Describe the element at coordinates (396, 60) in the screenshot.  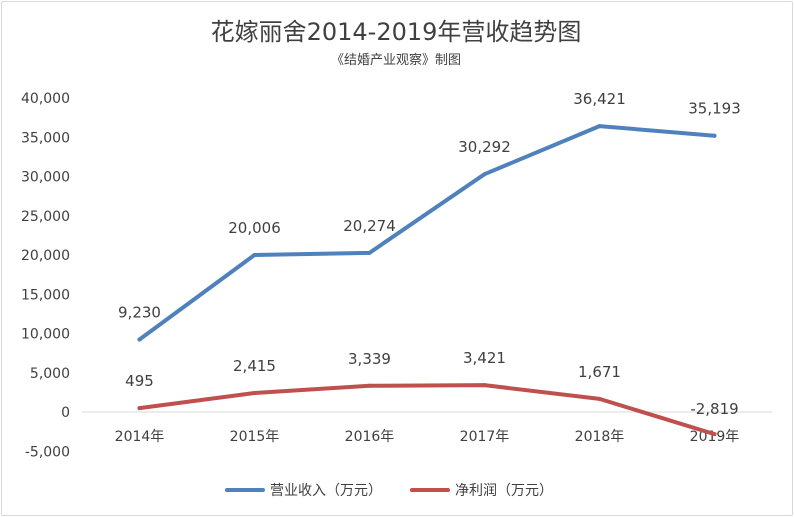
I see `chart-subtitle: 《结婚产业观察》制图` at that location.